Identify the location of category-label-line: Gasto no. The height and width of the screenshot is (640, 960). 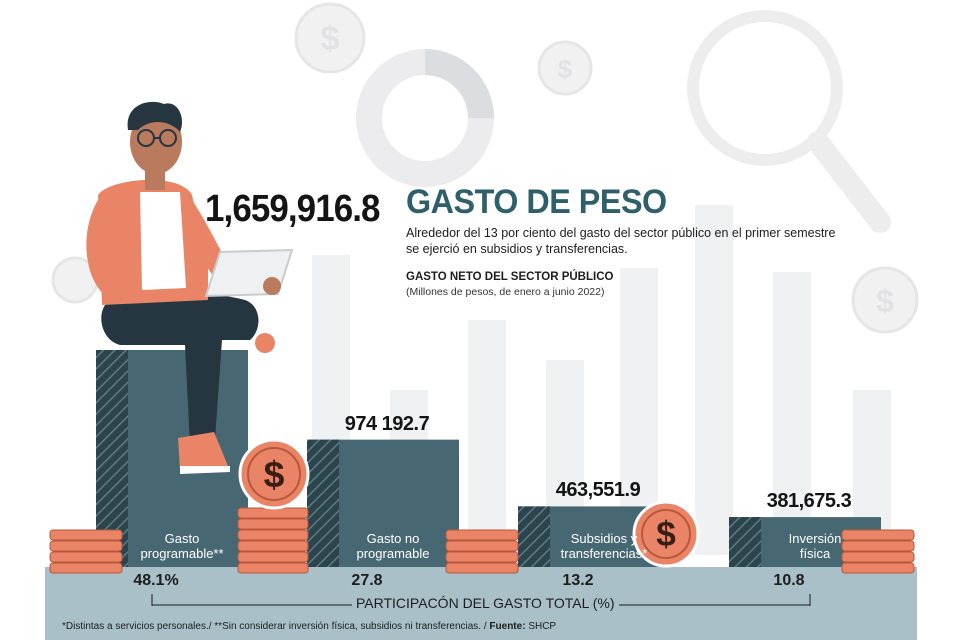
(393, 538).